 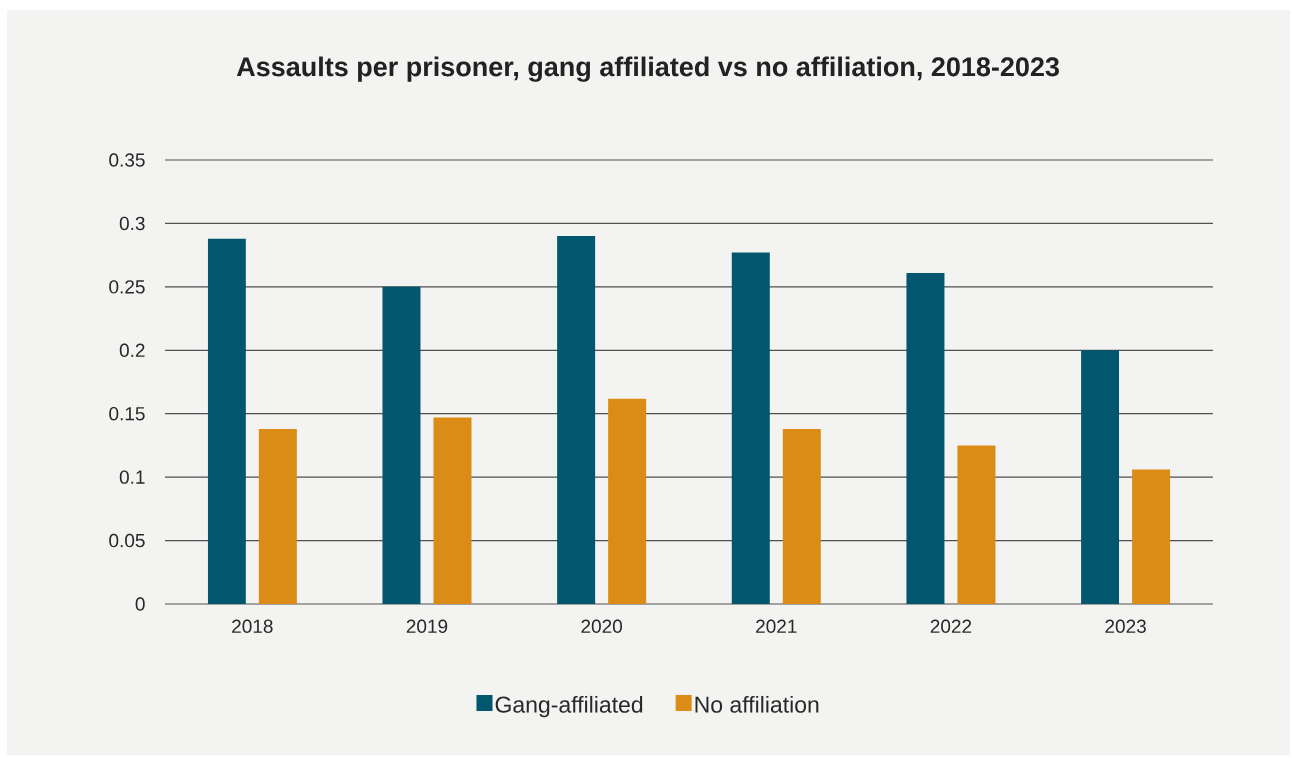 What do you see at coordinates (252, 626) in the screenshot?
I see `x-tick-label: 2018` at bounding box center [252, 626].